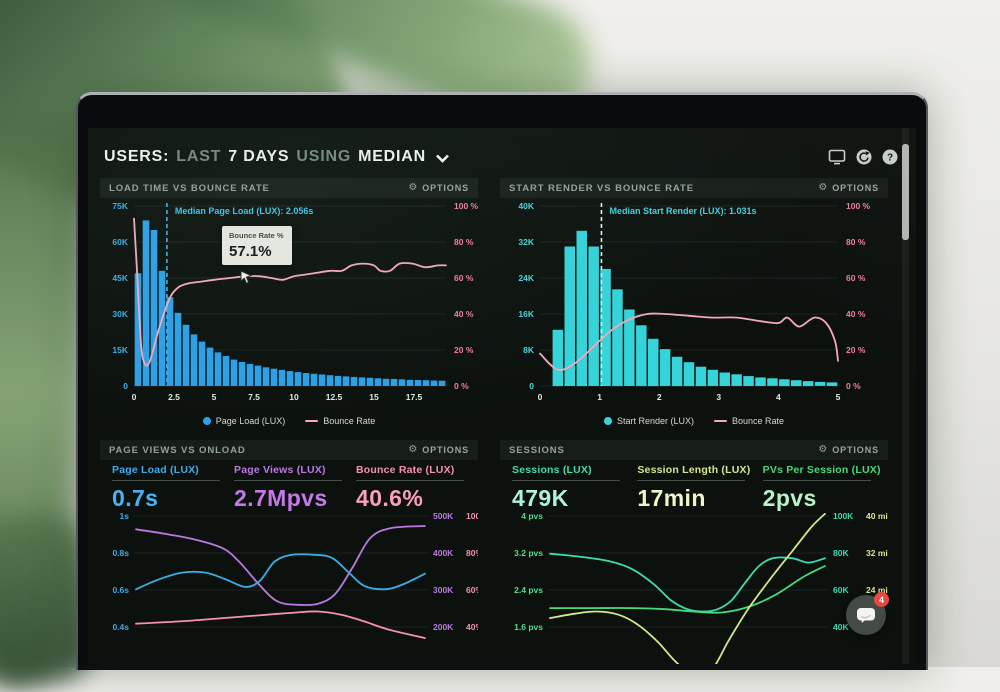 This screenshot has width=1000, height=692. What do you see at coordinates (289, 421) in the screenshot?
I see `chart-legend: Page Load (LUX) Bounce Rate` at bounding box center [289, 421].